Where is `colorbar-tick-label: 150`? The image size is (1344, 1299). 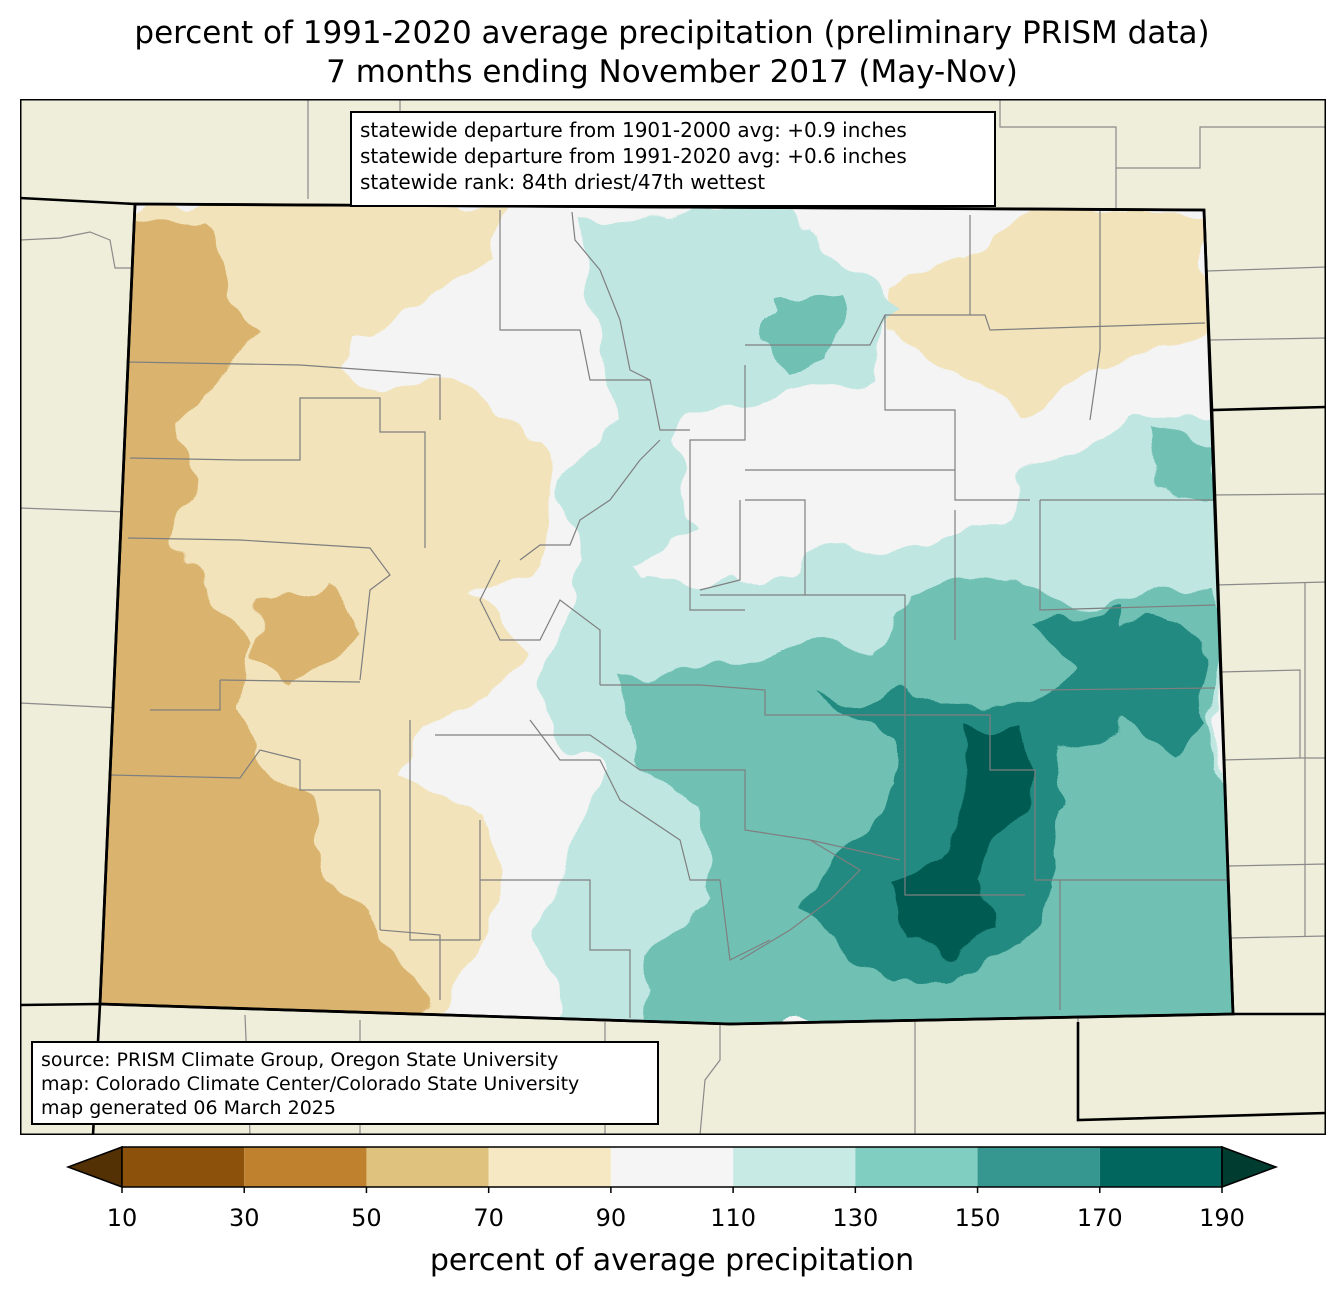 colorbar-tick-label: 150 is located at coordinates (977, 1218).